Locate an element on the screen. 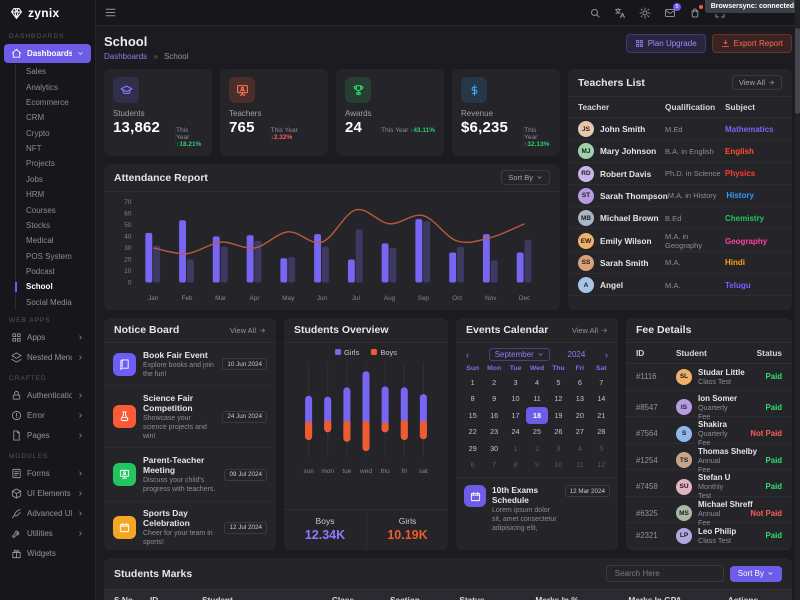 The height and width of the screenshot is (600, 800). fee-row: #8547 IS Ion Somer Quarterly Fee Paid is located at coordinates (709, 406).